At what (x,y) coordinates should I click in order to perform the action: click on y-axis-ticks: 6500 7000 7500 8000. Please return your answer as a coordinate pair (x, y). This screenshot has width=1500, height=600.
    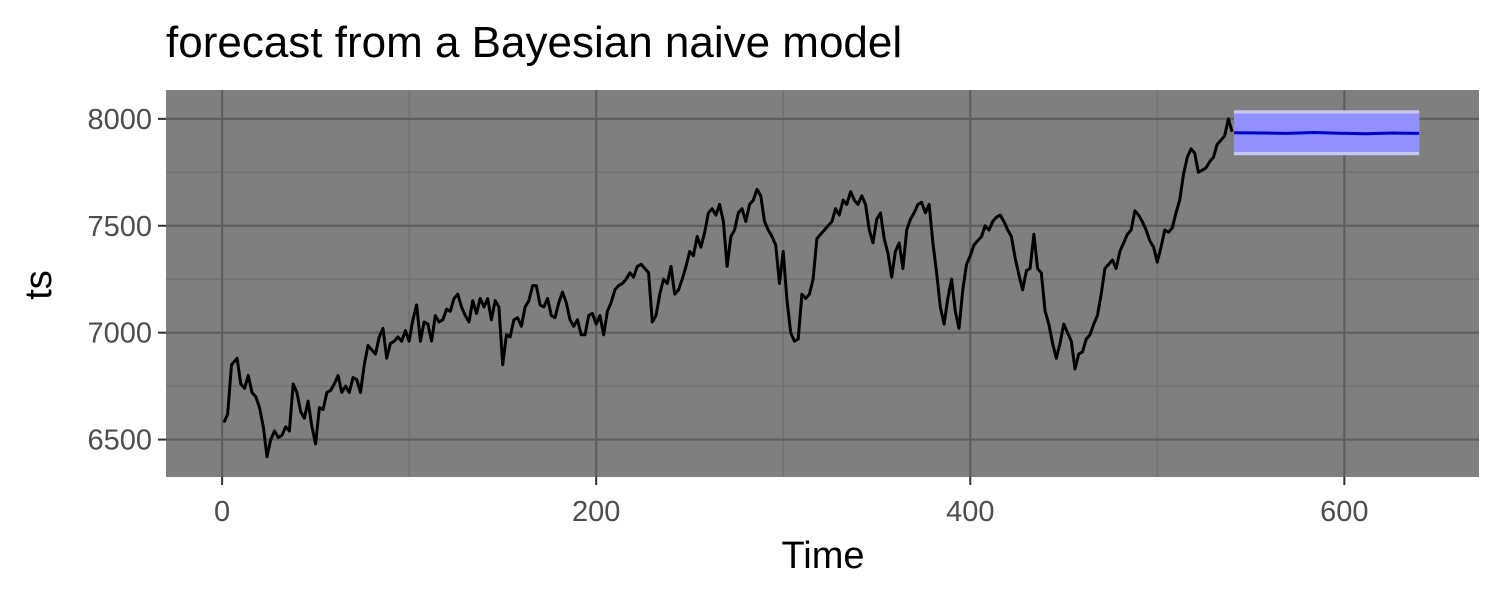
    Looking at the image, I should click on (126, 280).